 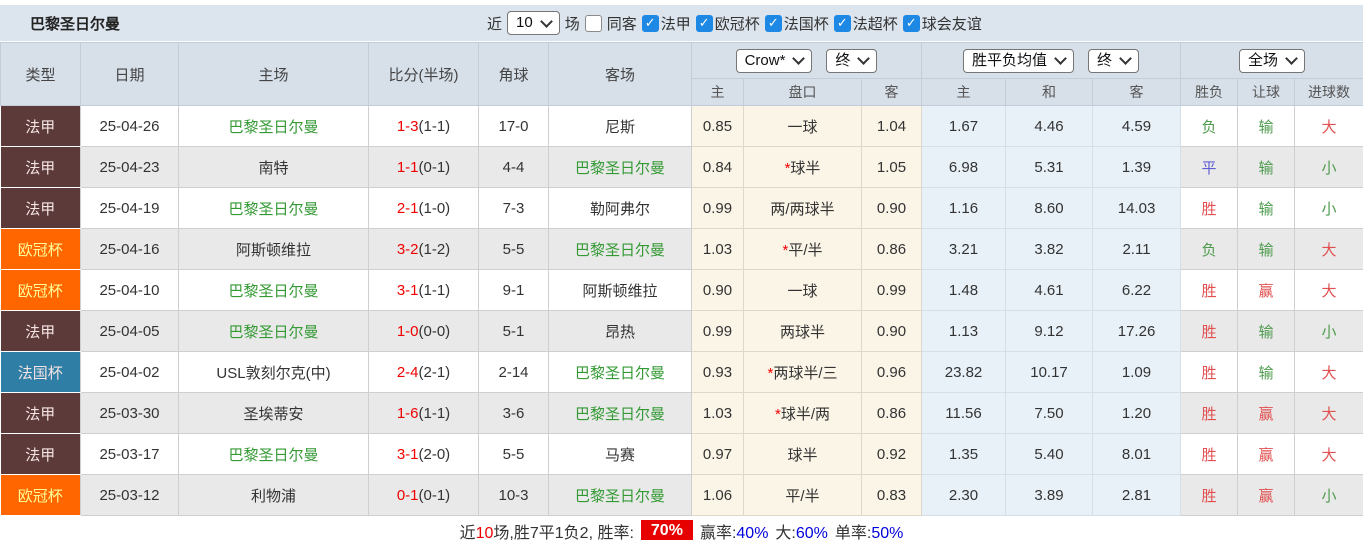 I want to click on same-away-label: 同客, so click(x=621, y=24).